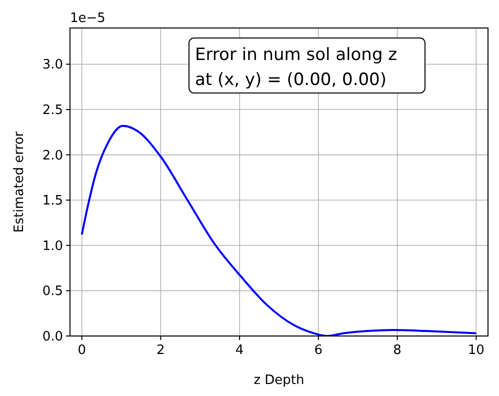 Image resolution: width=499 pixels, height=396 pixels. Describe the element at coordinates (318, 350) in the screenshot. I see `x-tick-label: 6` at that location.